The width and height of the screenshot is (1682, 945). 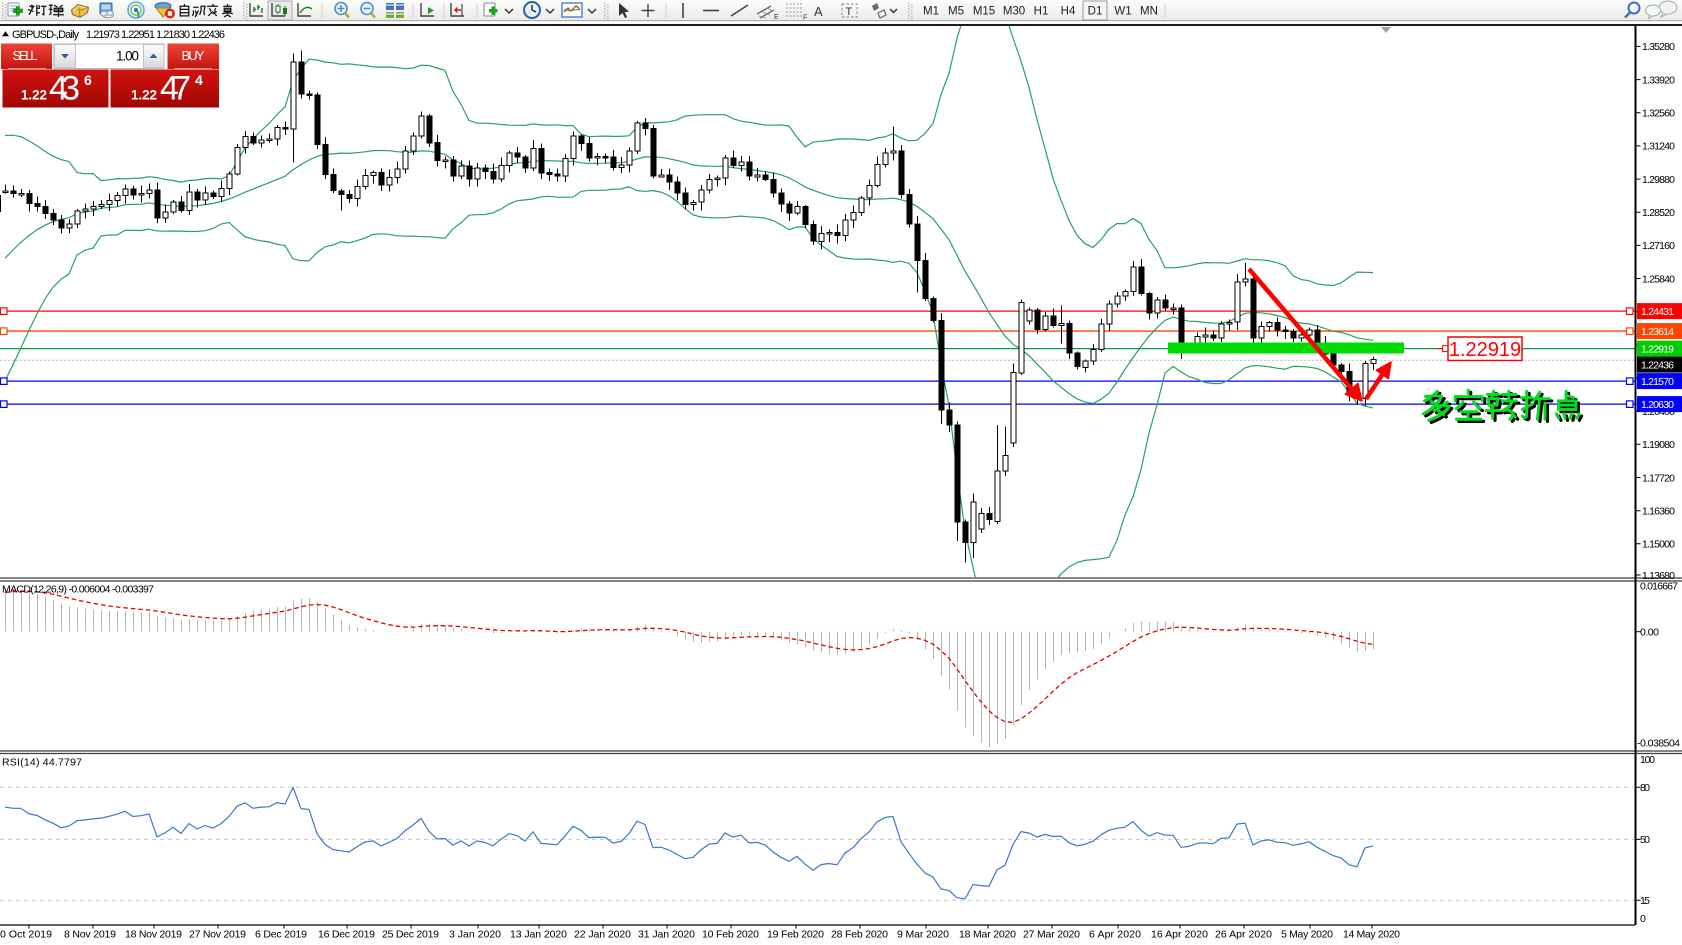 What do you see at coordinates (199, 80) in the screenshot?
I see `svg-text: 4` at bounding box center [199, 80].